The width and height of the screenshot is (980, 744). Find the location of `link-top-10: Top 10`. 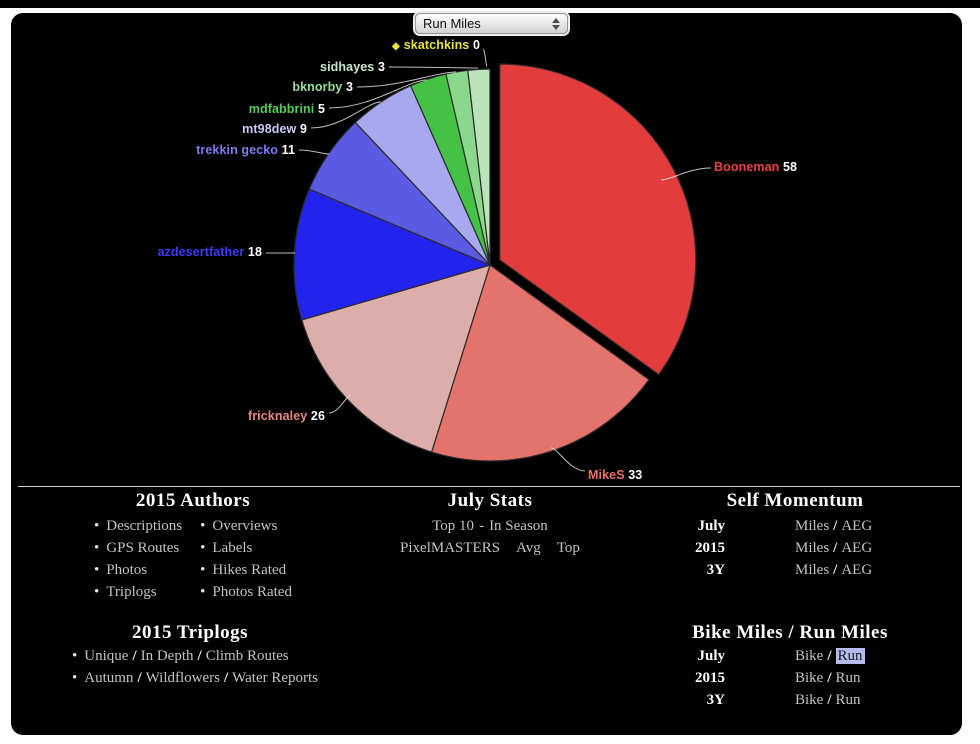

link-top-10: Top 10 is located at coordinates (453, 526).